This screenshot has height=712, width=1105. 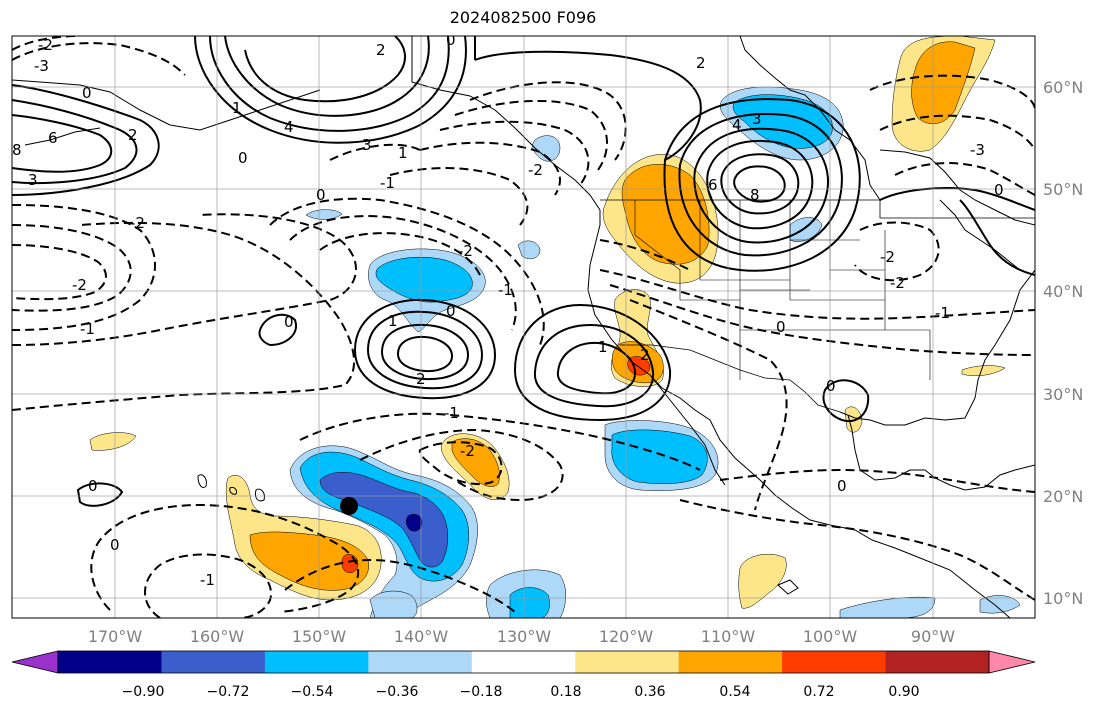 I want to click on contour-label: 6, so click(x=53, y=138).